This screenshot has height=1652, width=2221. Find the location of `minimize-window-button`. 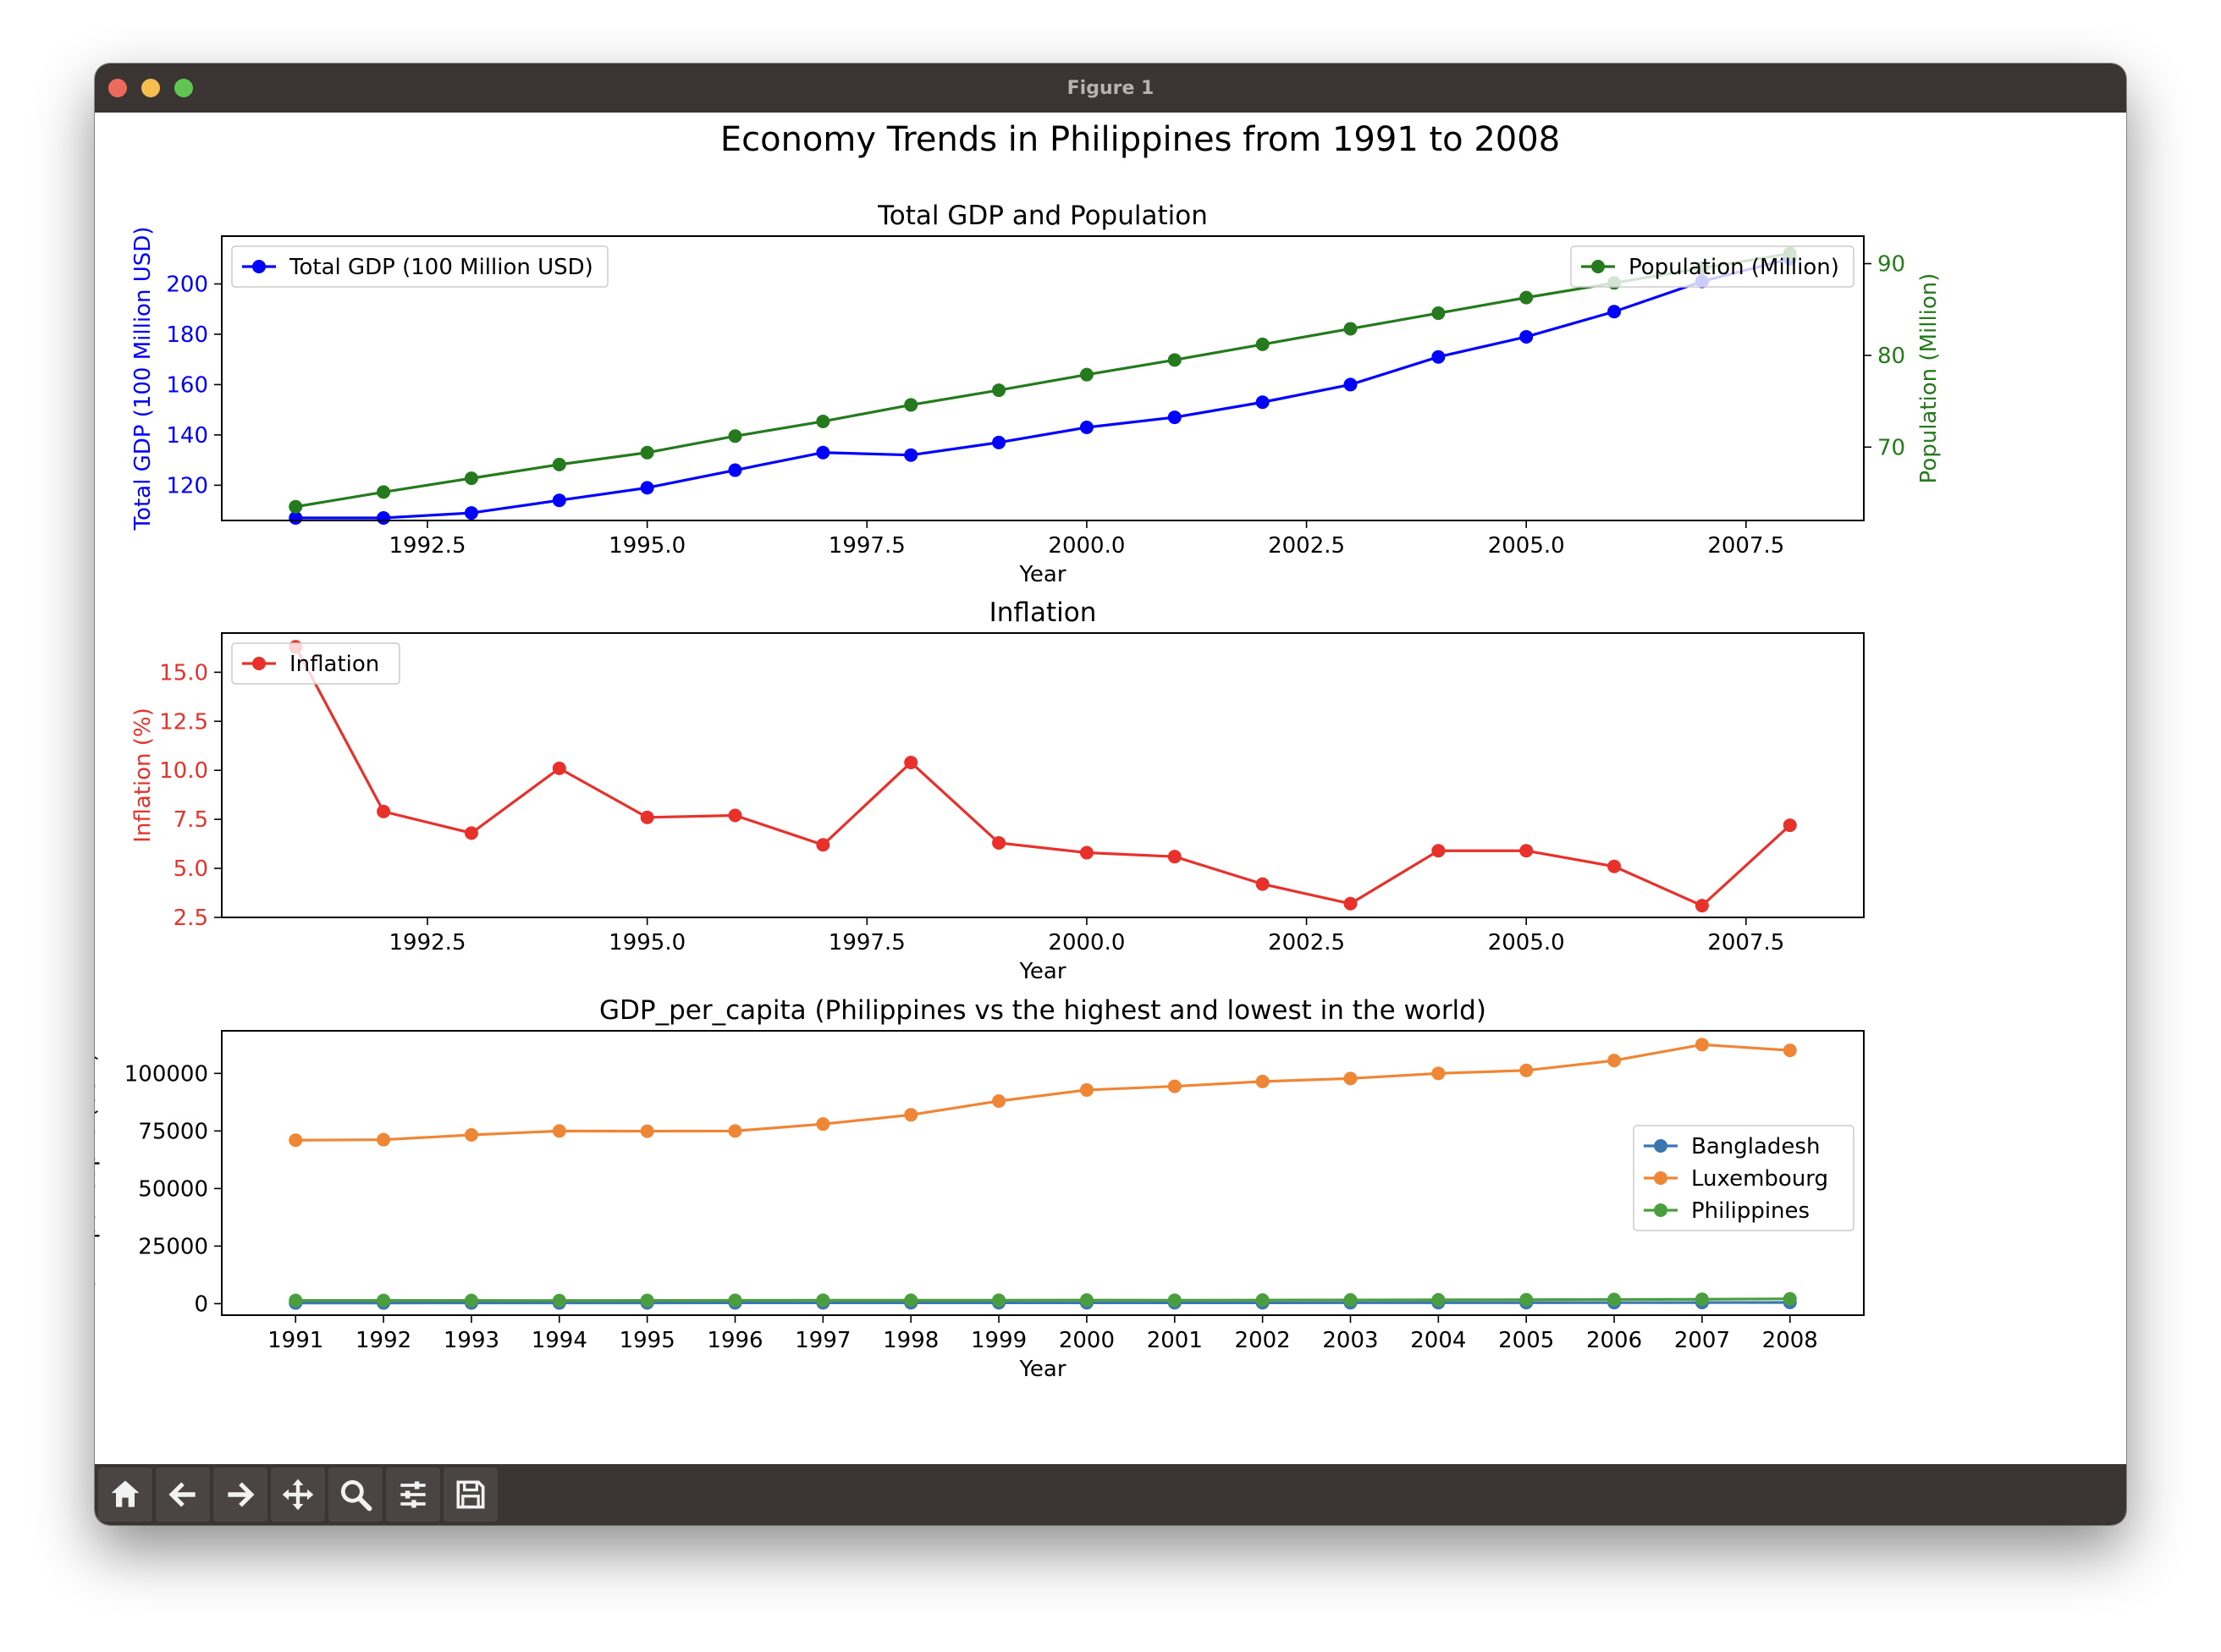

minimize-window-button is located at coordinates (150, 88).